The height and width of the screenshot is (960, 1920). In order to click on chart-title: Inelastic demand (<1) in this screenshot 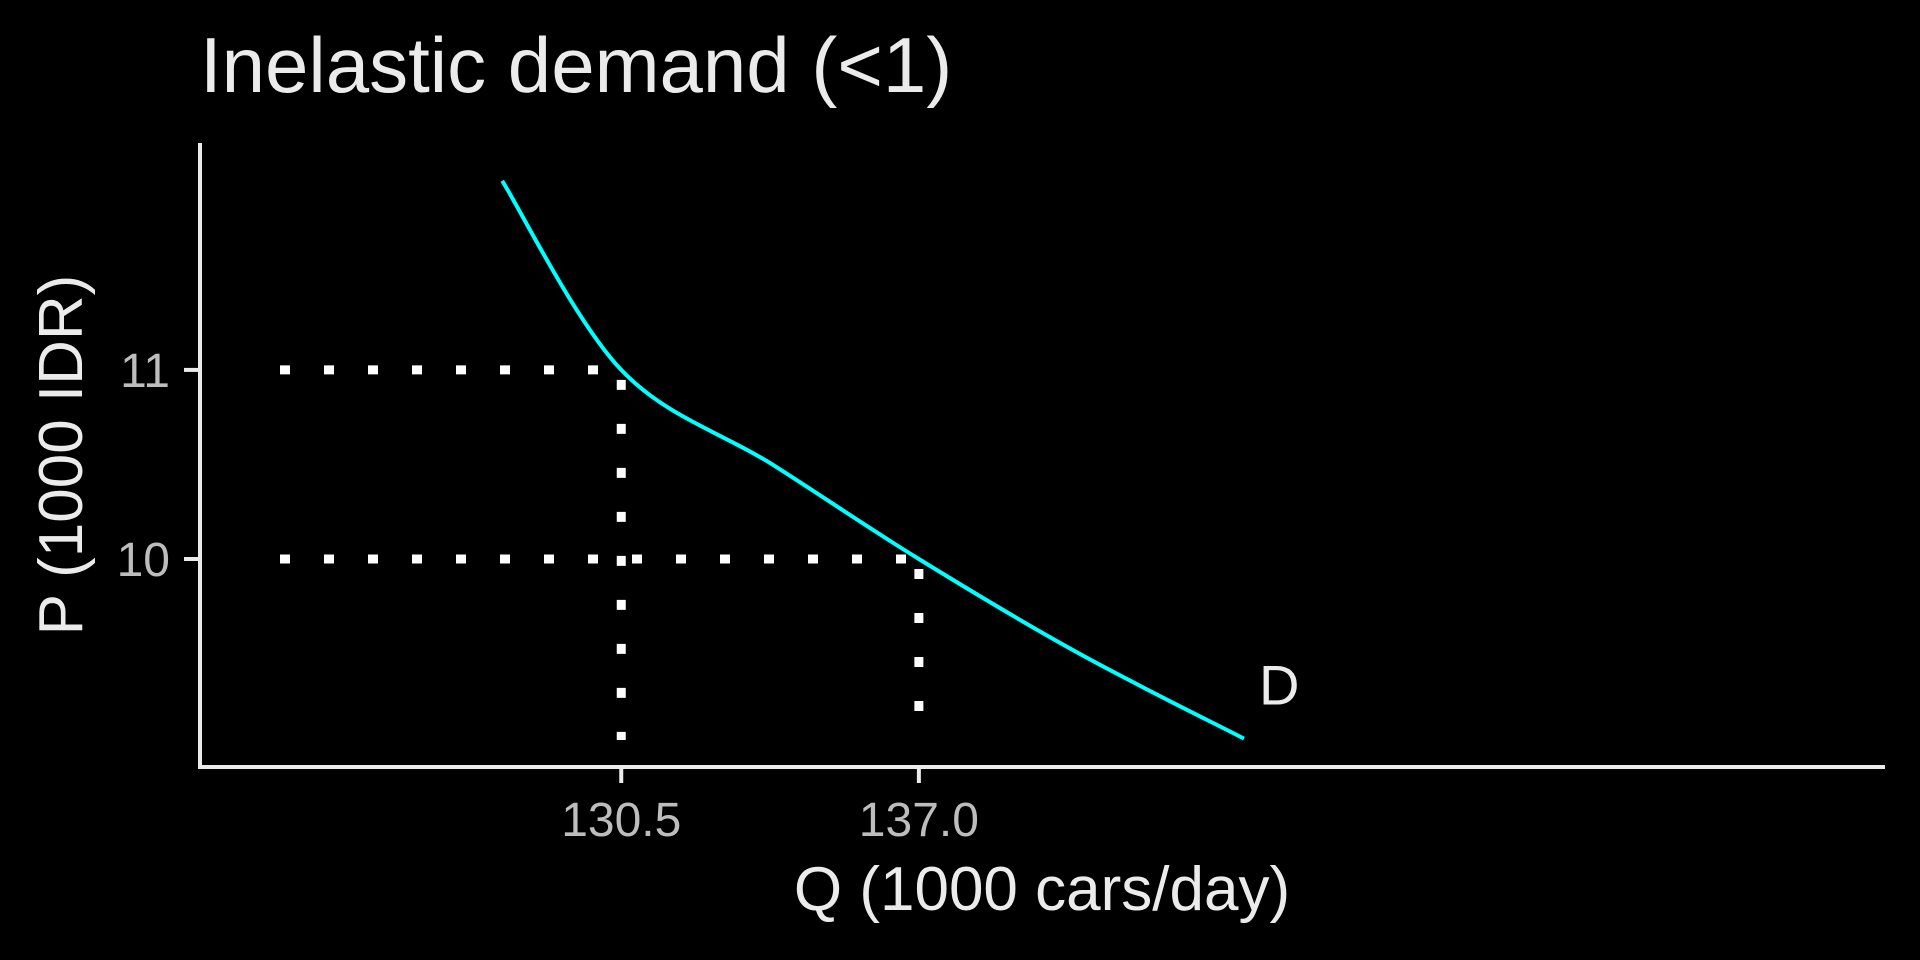, I will do `click(576, 65)`.